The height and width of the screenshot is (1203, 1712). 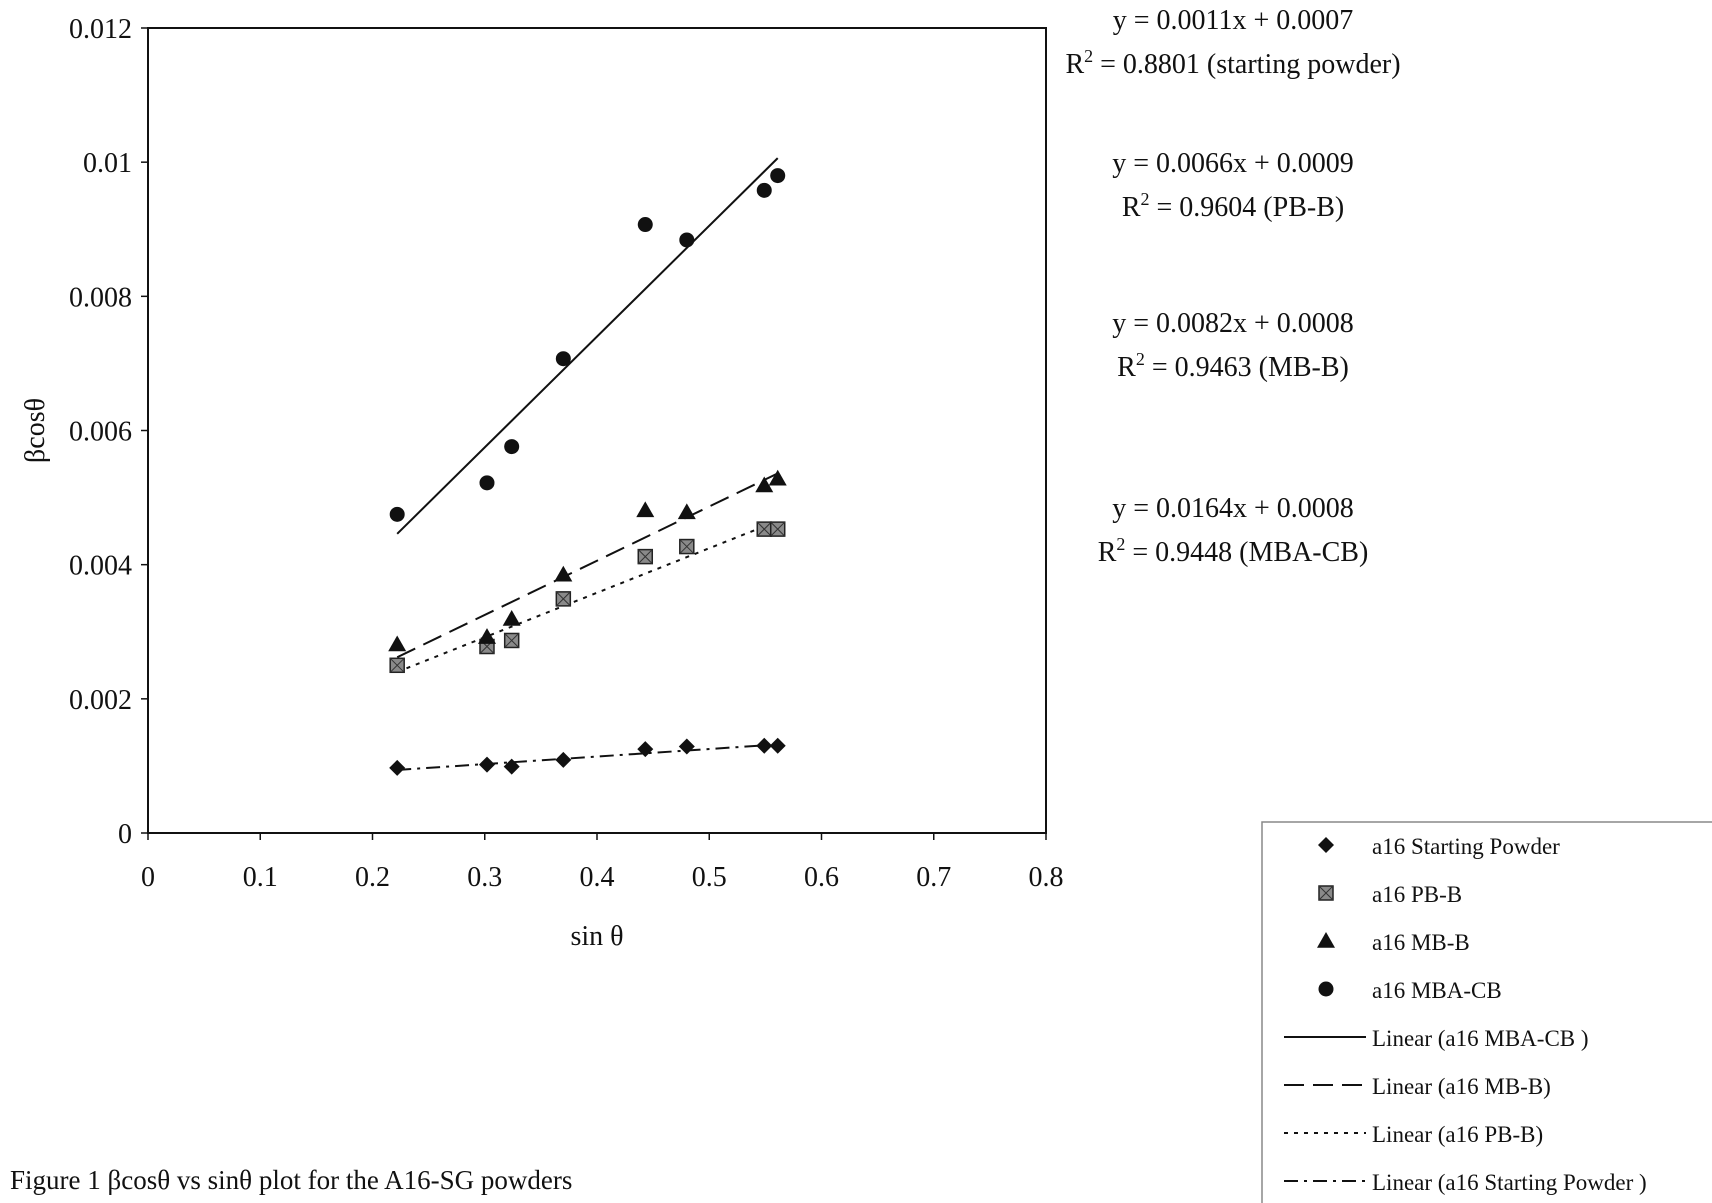 I want to click on r-squared-line: R2 = 0.9604 (PB-B), so click(x=1233, y=206).